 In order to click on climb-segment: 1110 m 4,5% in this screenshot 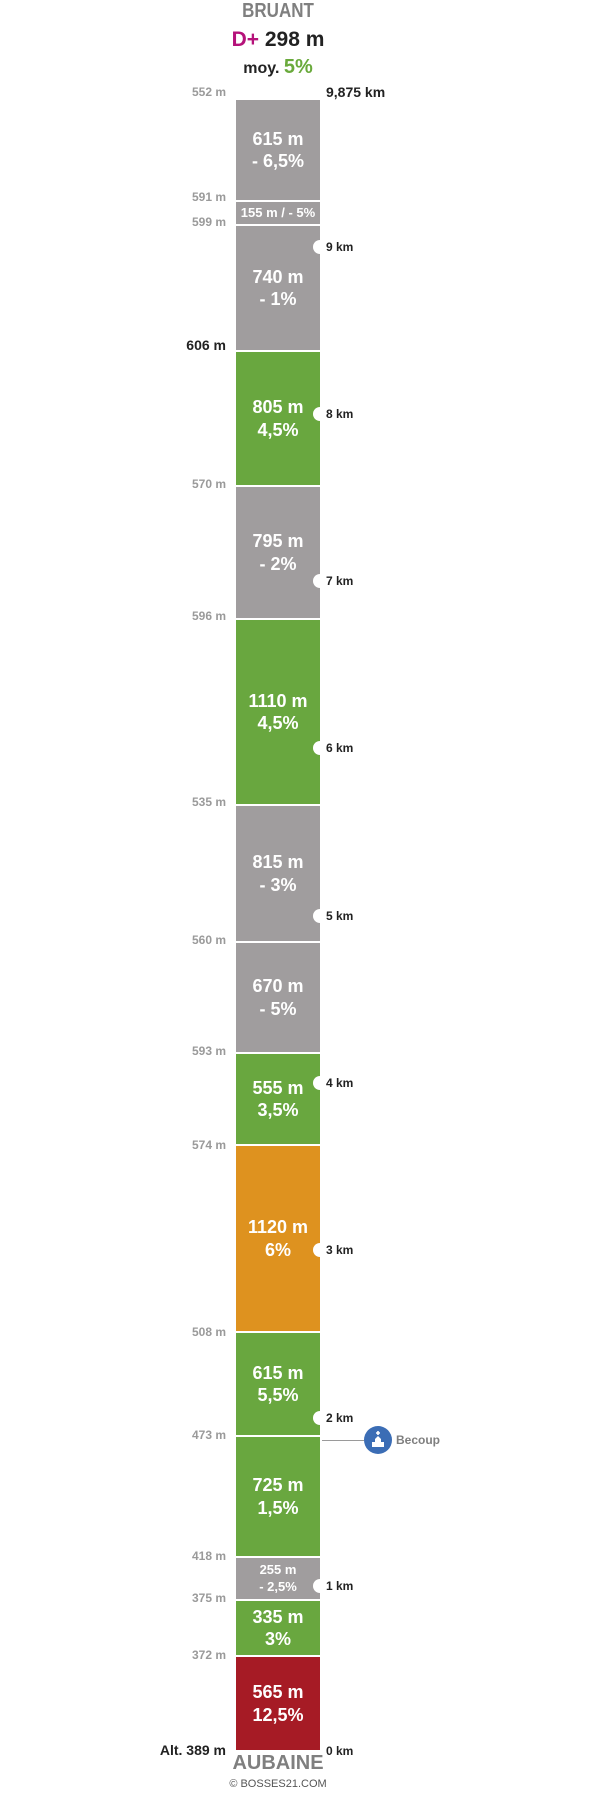, I will do `click(278, 713)`.